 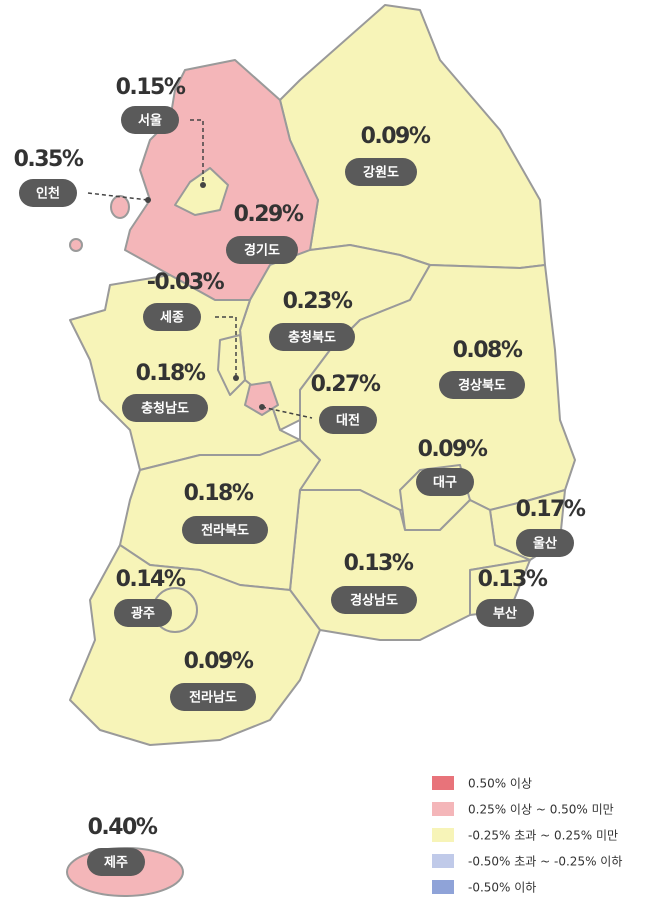 I want to click on region-name: 경상북도, so click(x=482, y=386).